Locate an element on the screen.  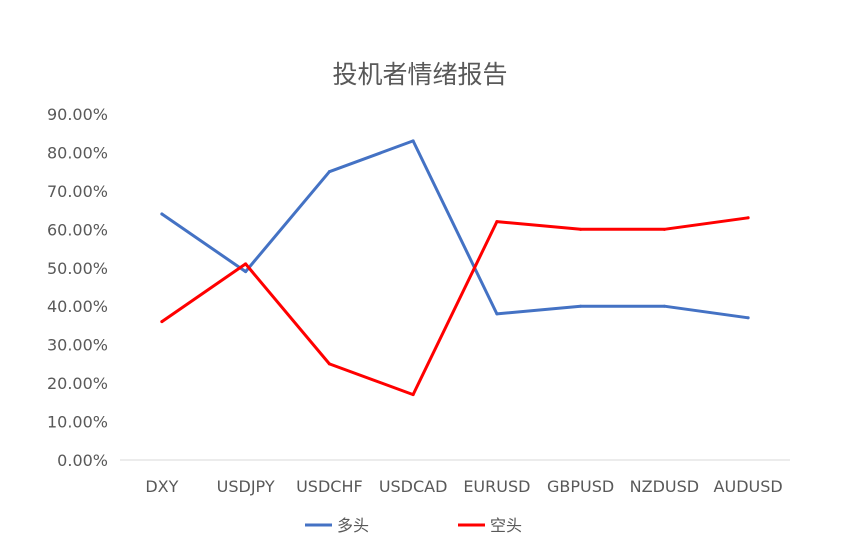
y-tick-label: 0.00% is located at coordinates (82, 460).